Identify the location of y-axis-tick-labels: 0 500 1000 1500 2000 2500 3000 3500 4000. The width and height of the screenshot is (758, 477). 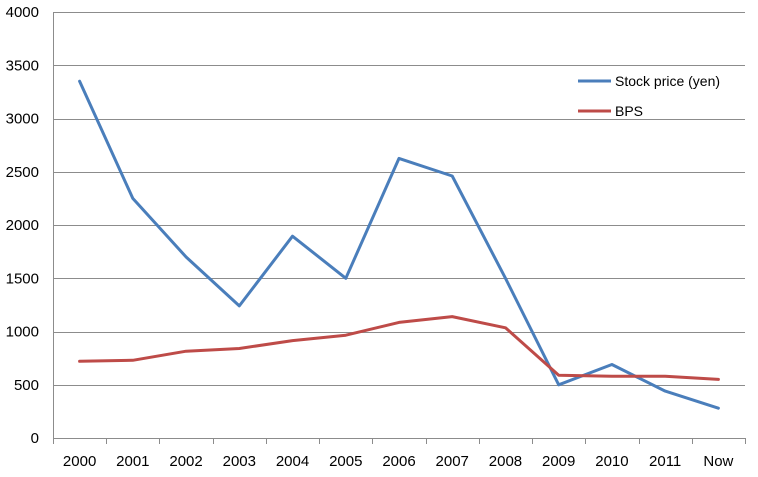
(22, 225).